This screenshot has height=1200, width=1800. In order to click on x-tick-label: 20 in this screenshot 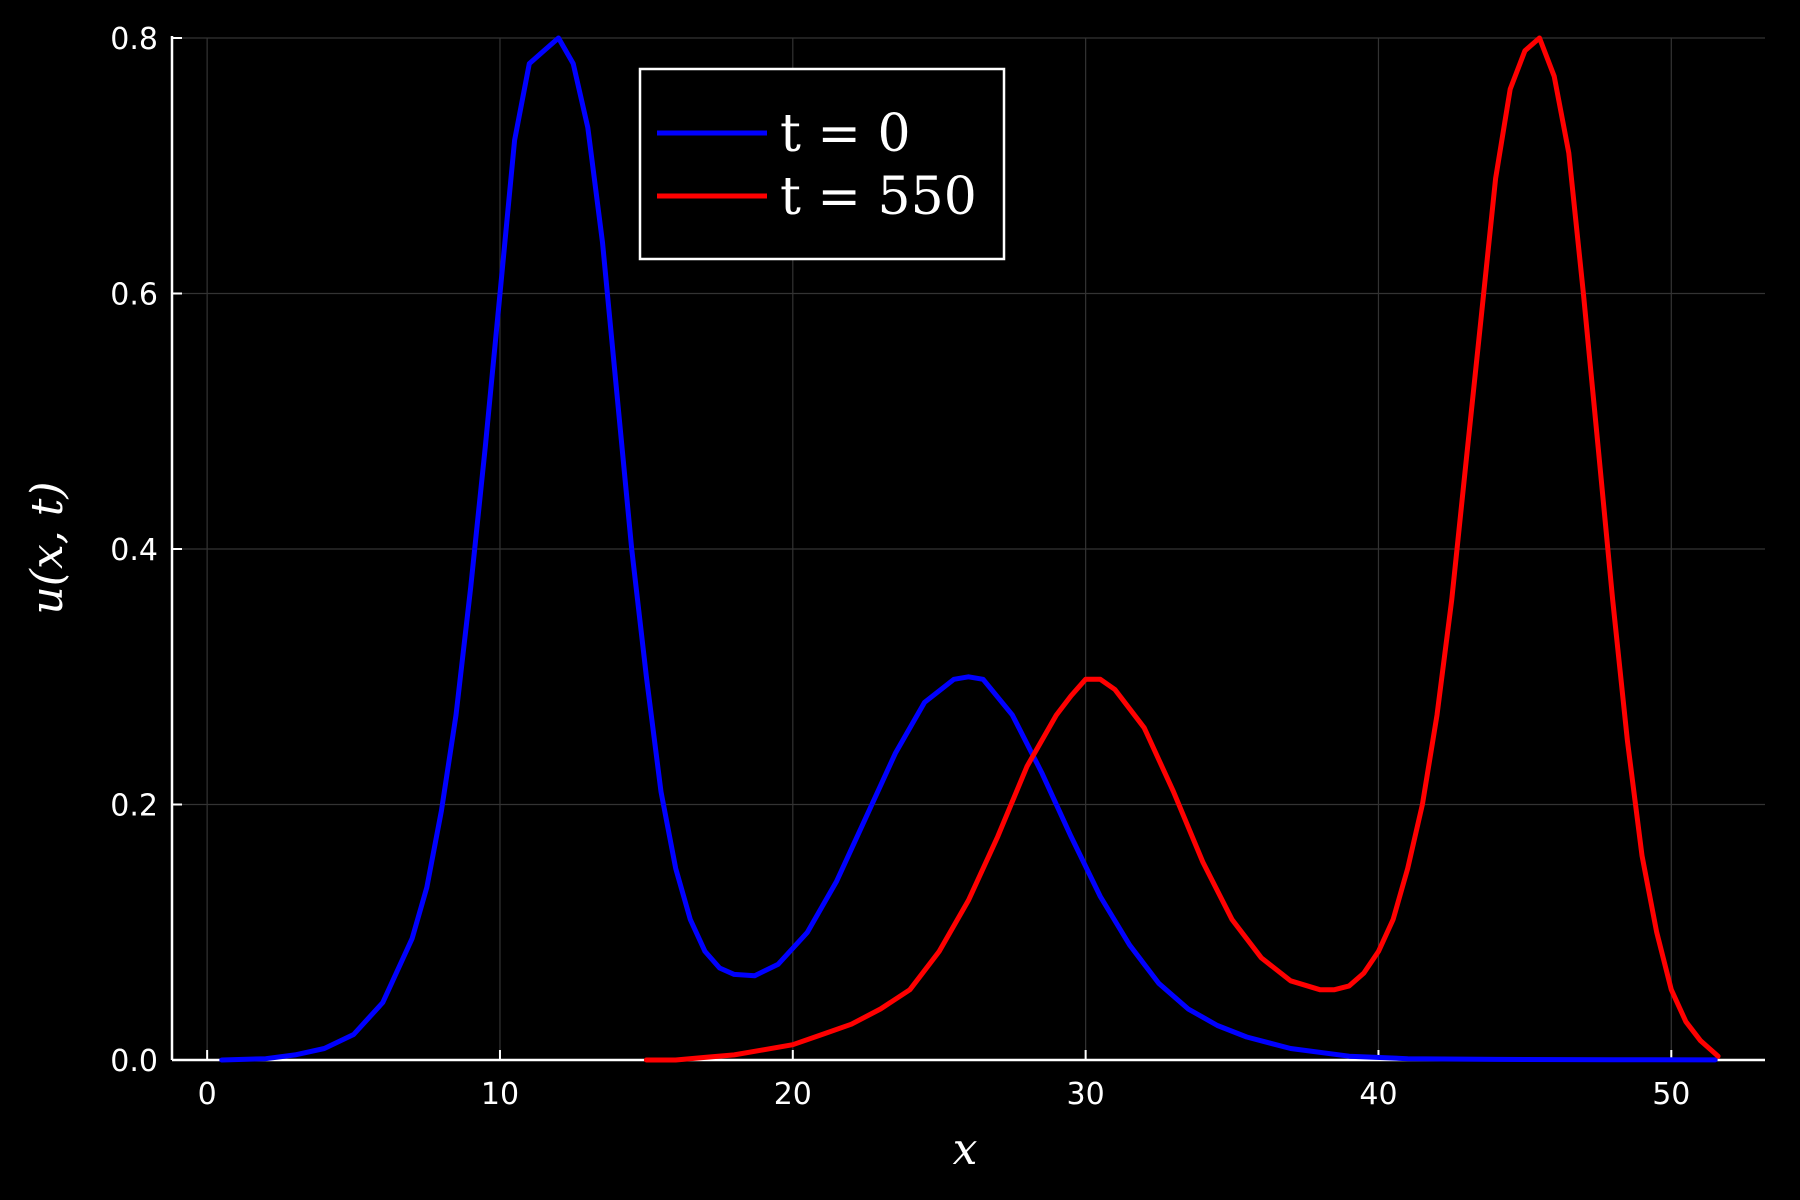, I will do `click(793, 1094)`.